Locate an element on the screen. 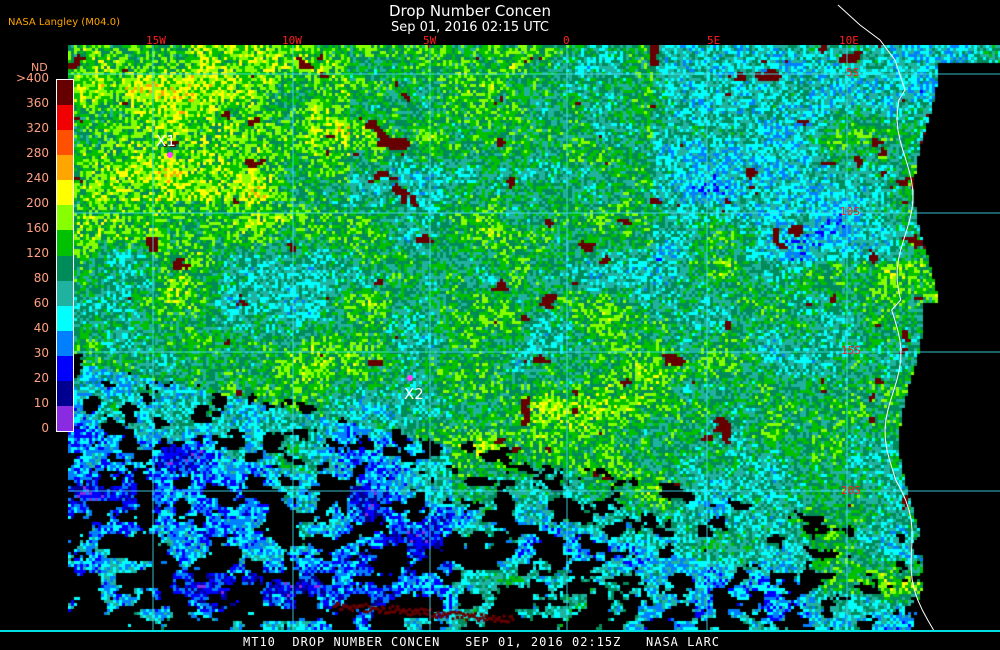 The height and width of the screenshot is (650, 1000). legend-label: 160 is located at coordinates (37, 228).